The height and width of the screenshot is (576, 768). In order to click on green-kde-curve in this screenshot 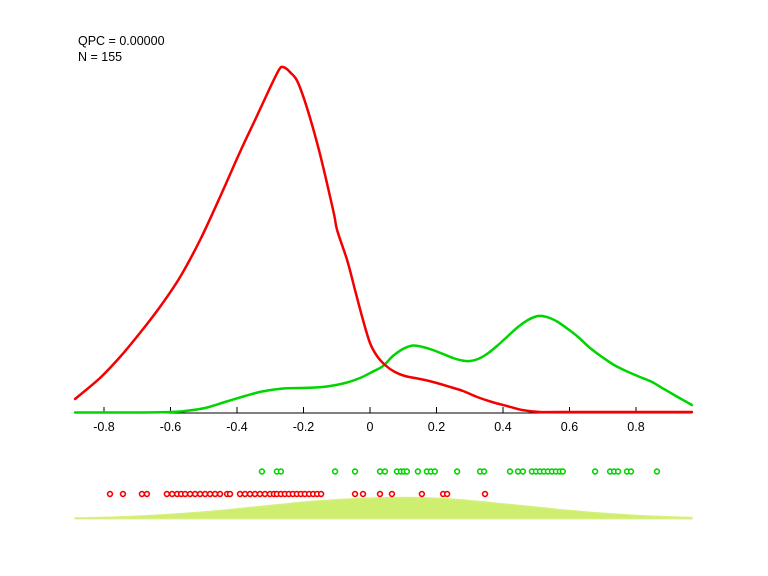, I will do `click(383, 364)`.